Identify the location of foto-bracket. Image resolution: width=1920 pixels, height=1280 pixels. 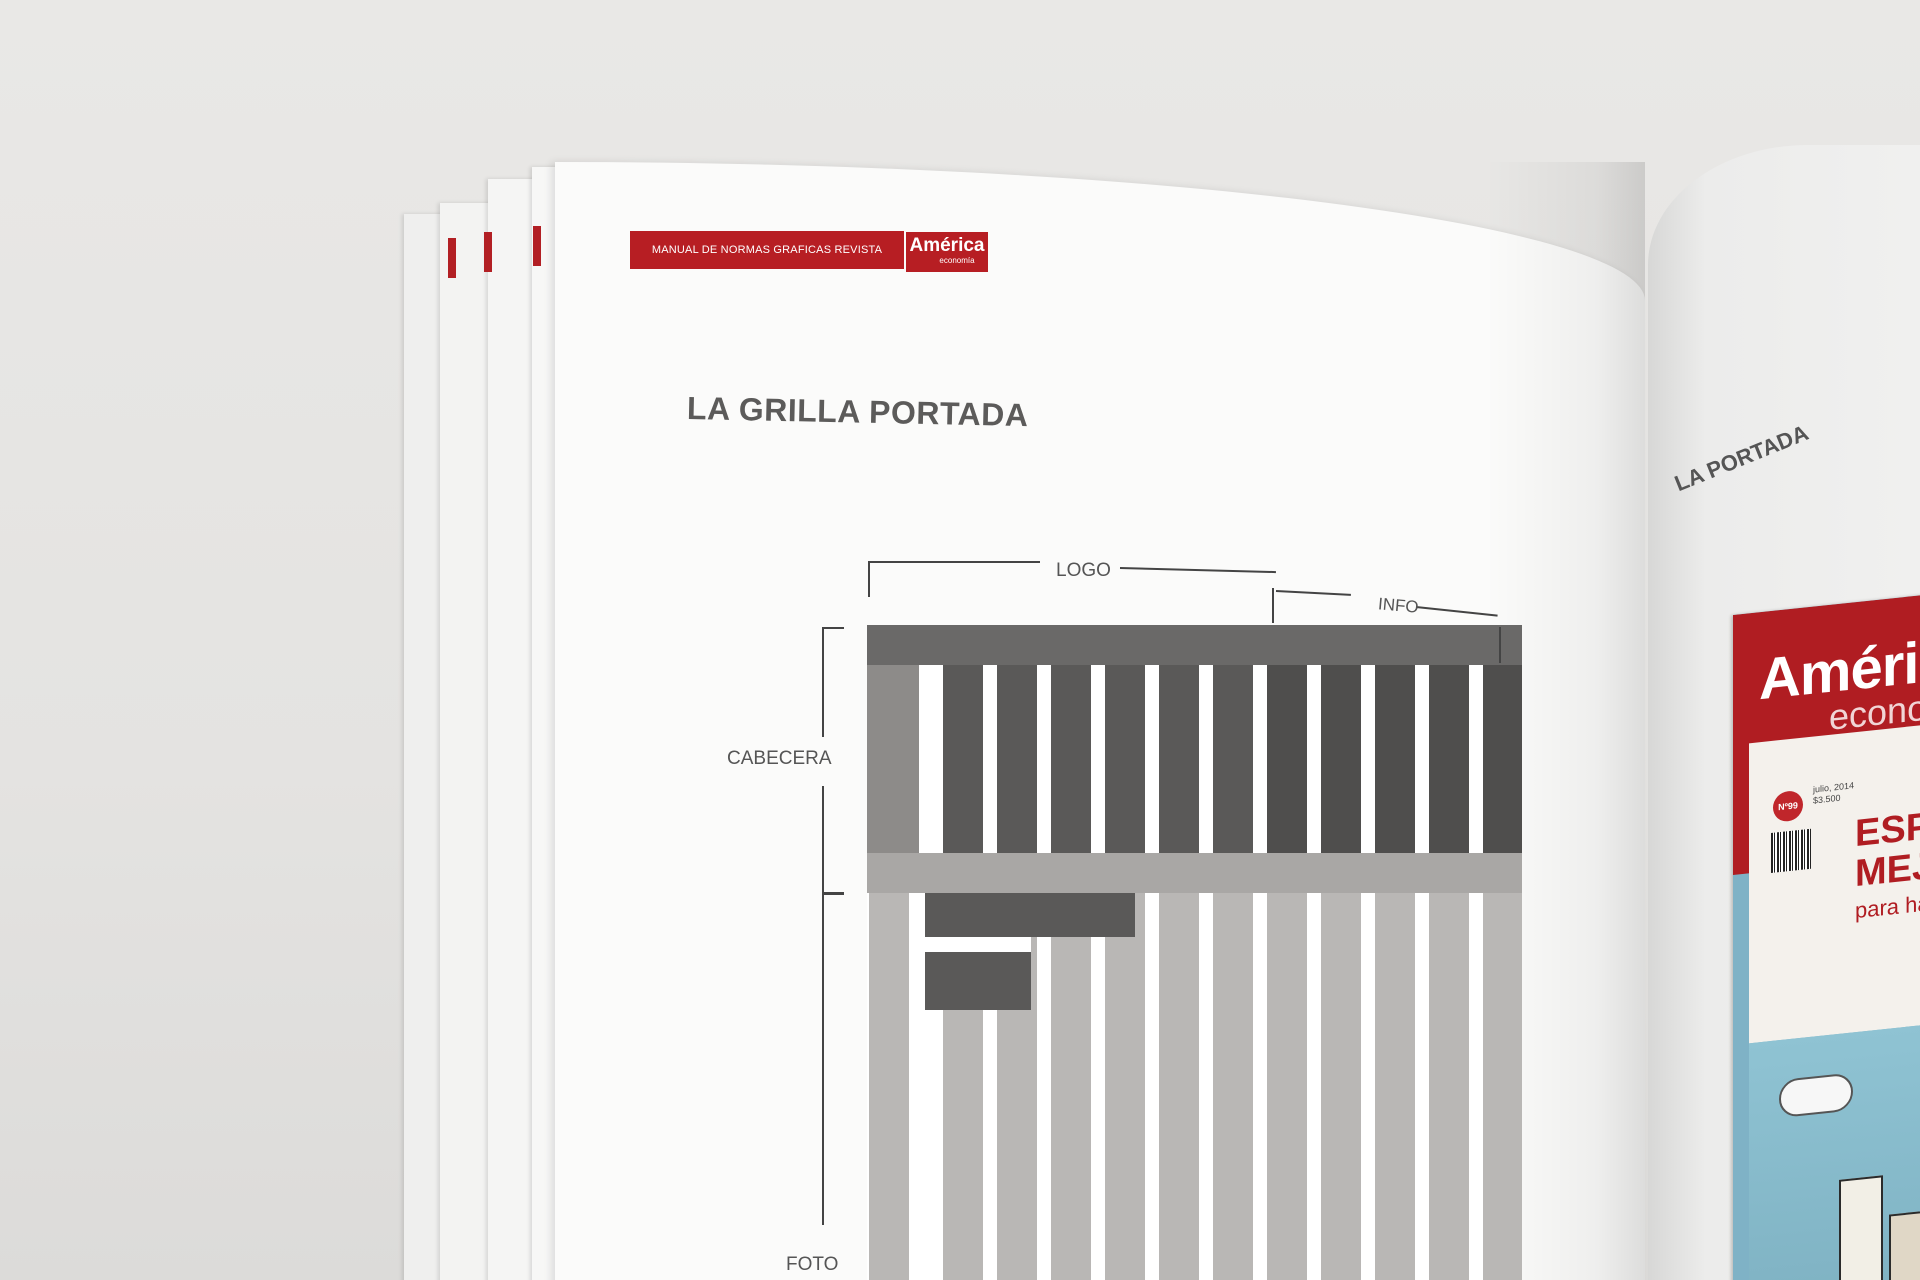
(823, 1060).